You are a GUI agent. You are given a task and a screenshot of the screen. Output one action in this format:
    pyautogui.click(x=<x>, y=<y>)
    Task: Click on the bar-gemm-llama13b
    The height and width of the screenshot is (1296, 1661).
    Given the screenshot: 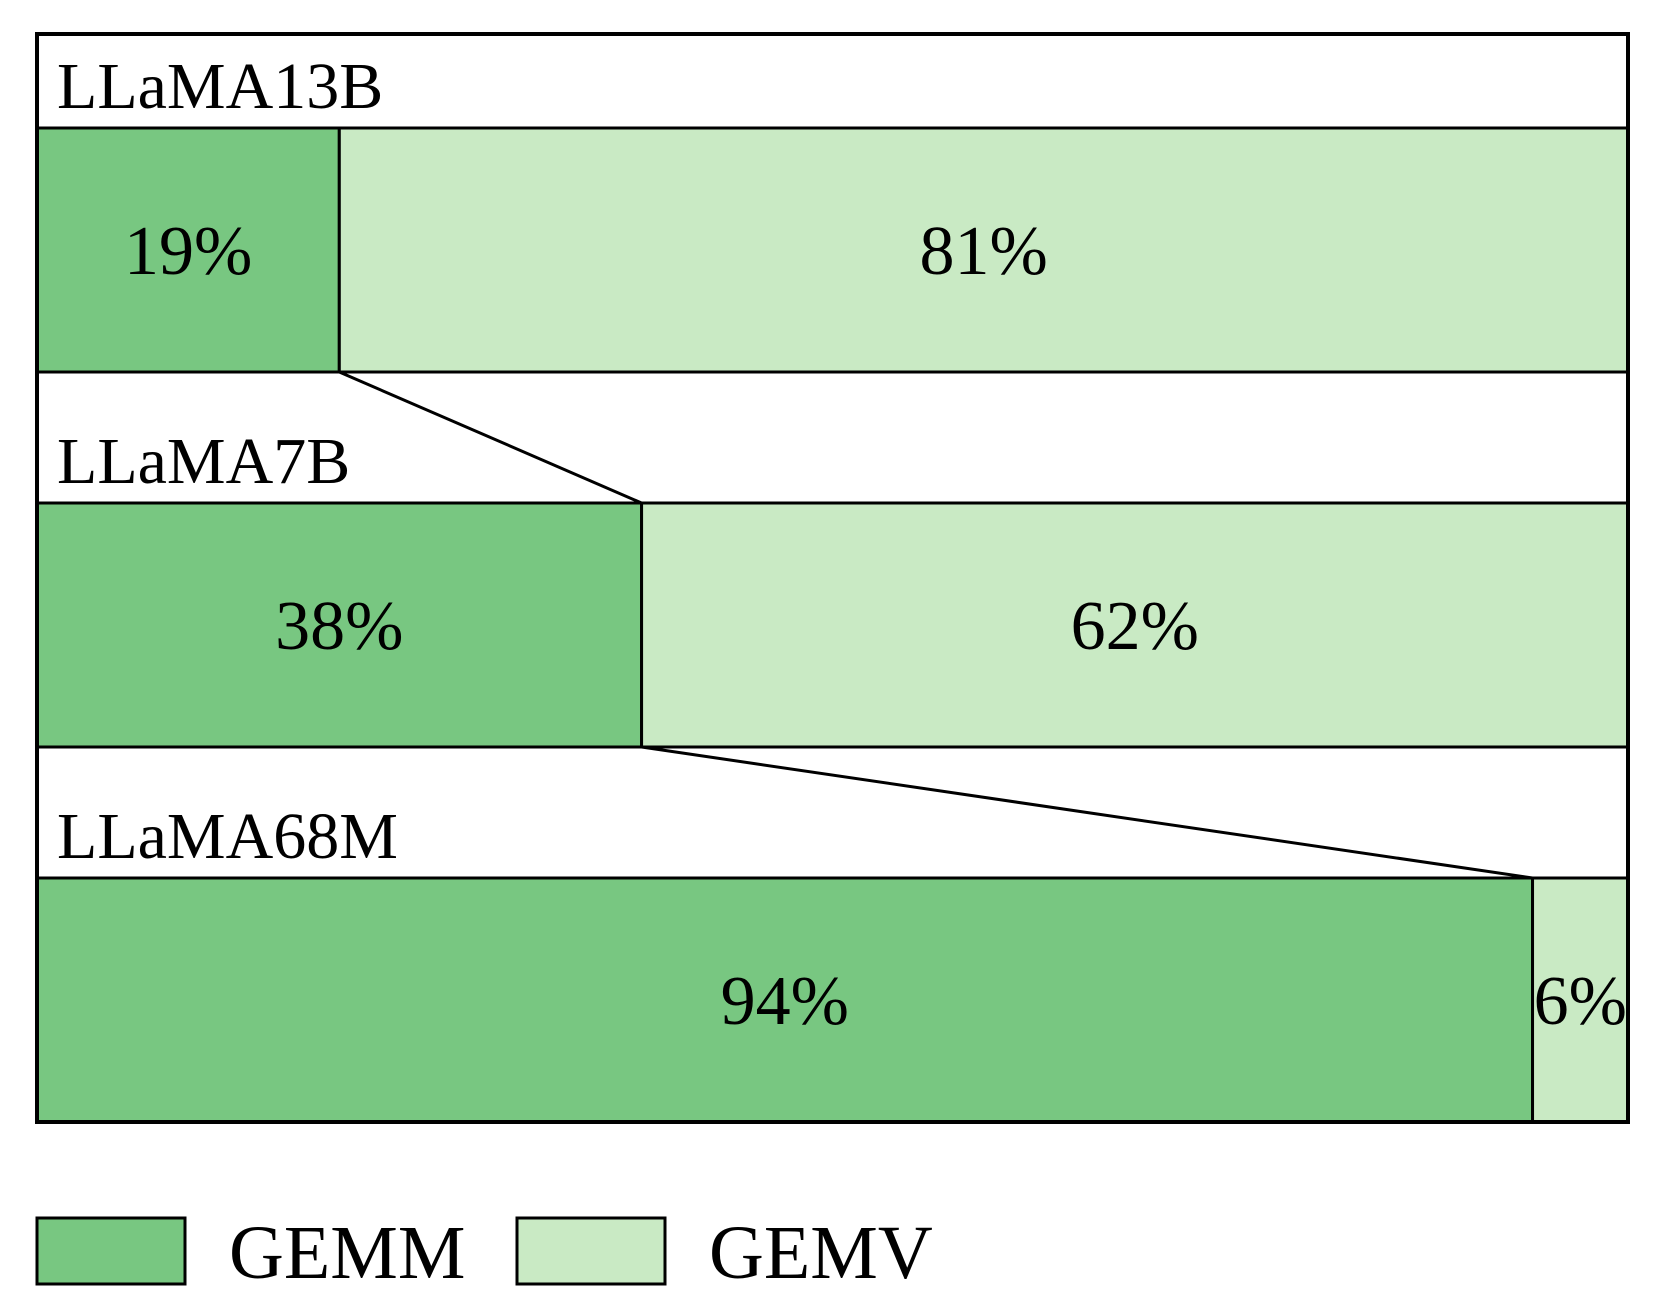 What is the action you would take?
    pyautogui.click(x=188, y=250)
    